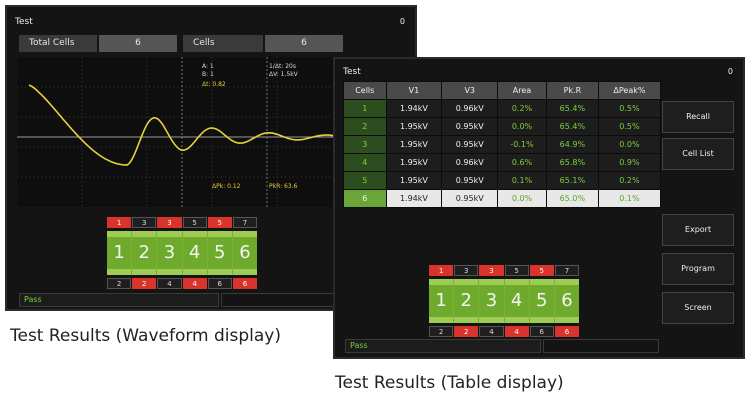 The image size is (752, 402). What do you see at coordinates (365, 126) in the screenshot?
I see `table-cell: 2` at bounding box center [365, 126].